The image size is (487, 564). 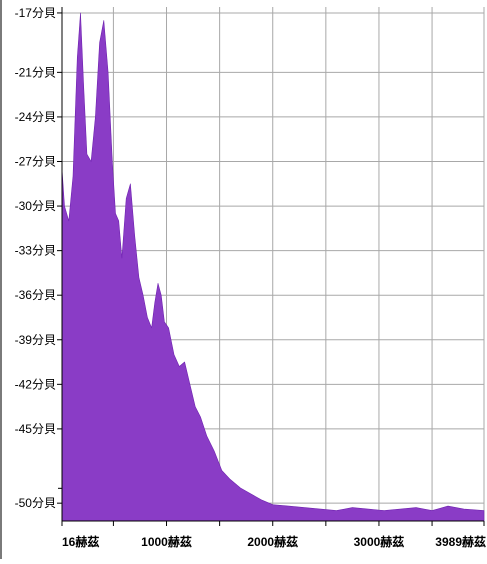 I want to click on y-tick-label: -30分貝, so click(x=35, y=206).